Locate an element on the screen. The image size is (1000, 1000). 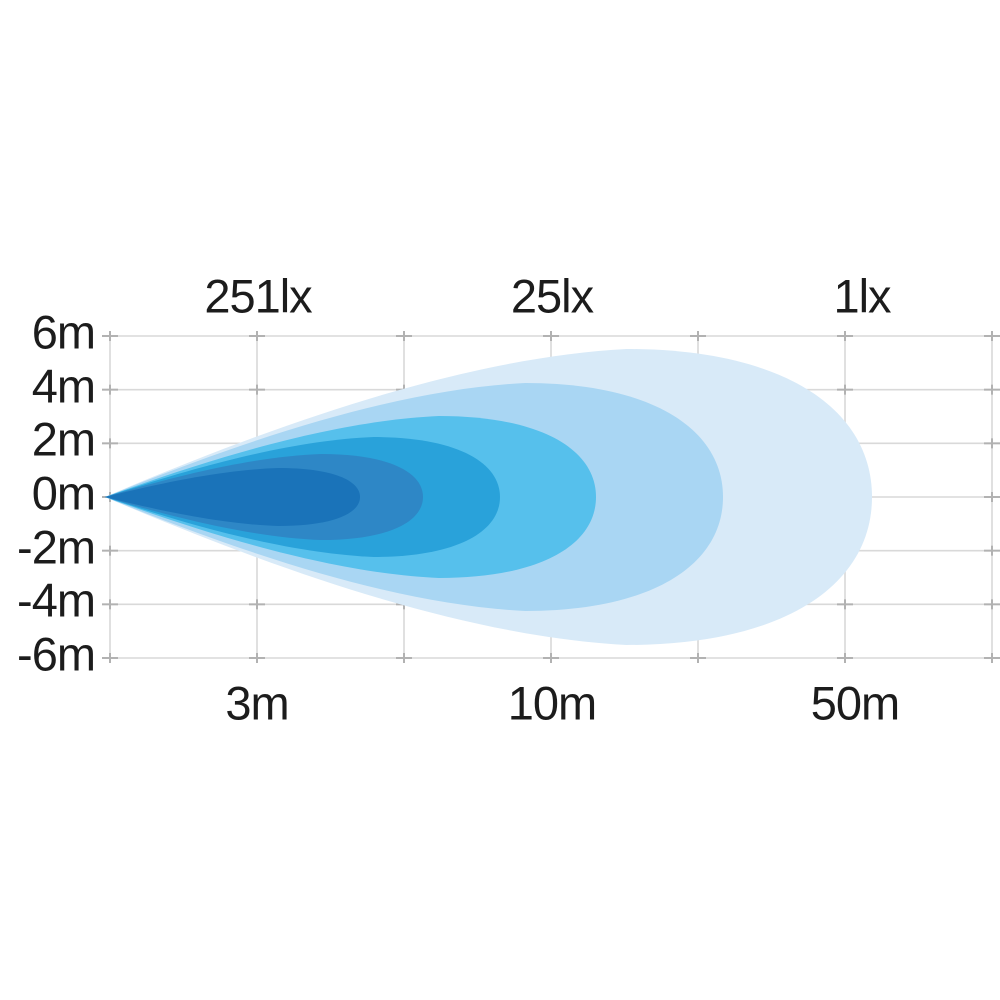
y-tick-label--6m: -6m is located at coordinates (56, 654).